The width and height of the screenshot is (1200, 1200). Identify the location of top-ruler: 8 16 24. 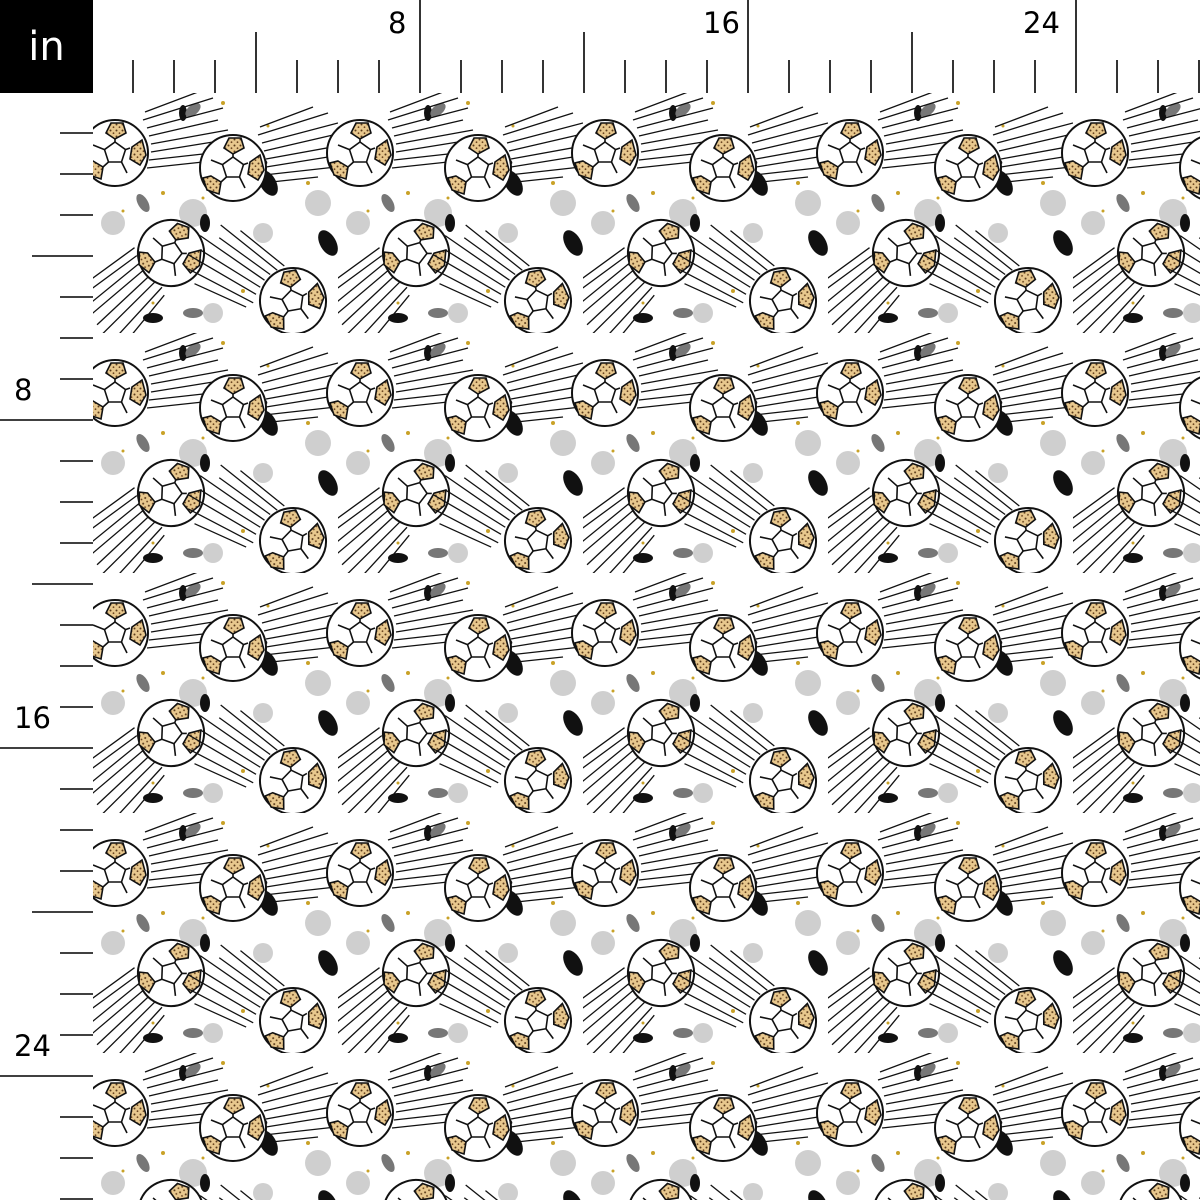
(646, 46).